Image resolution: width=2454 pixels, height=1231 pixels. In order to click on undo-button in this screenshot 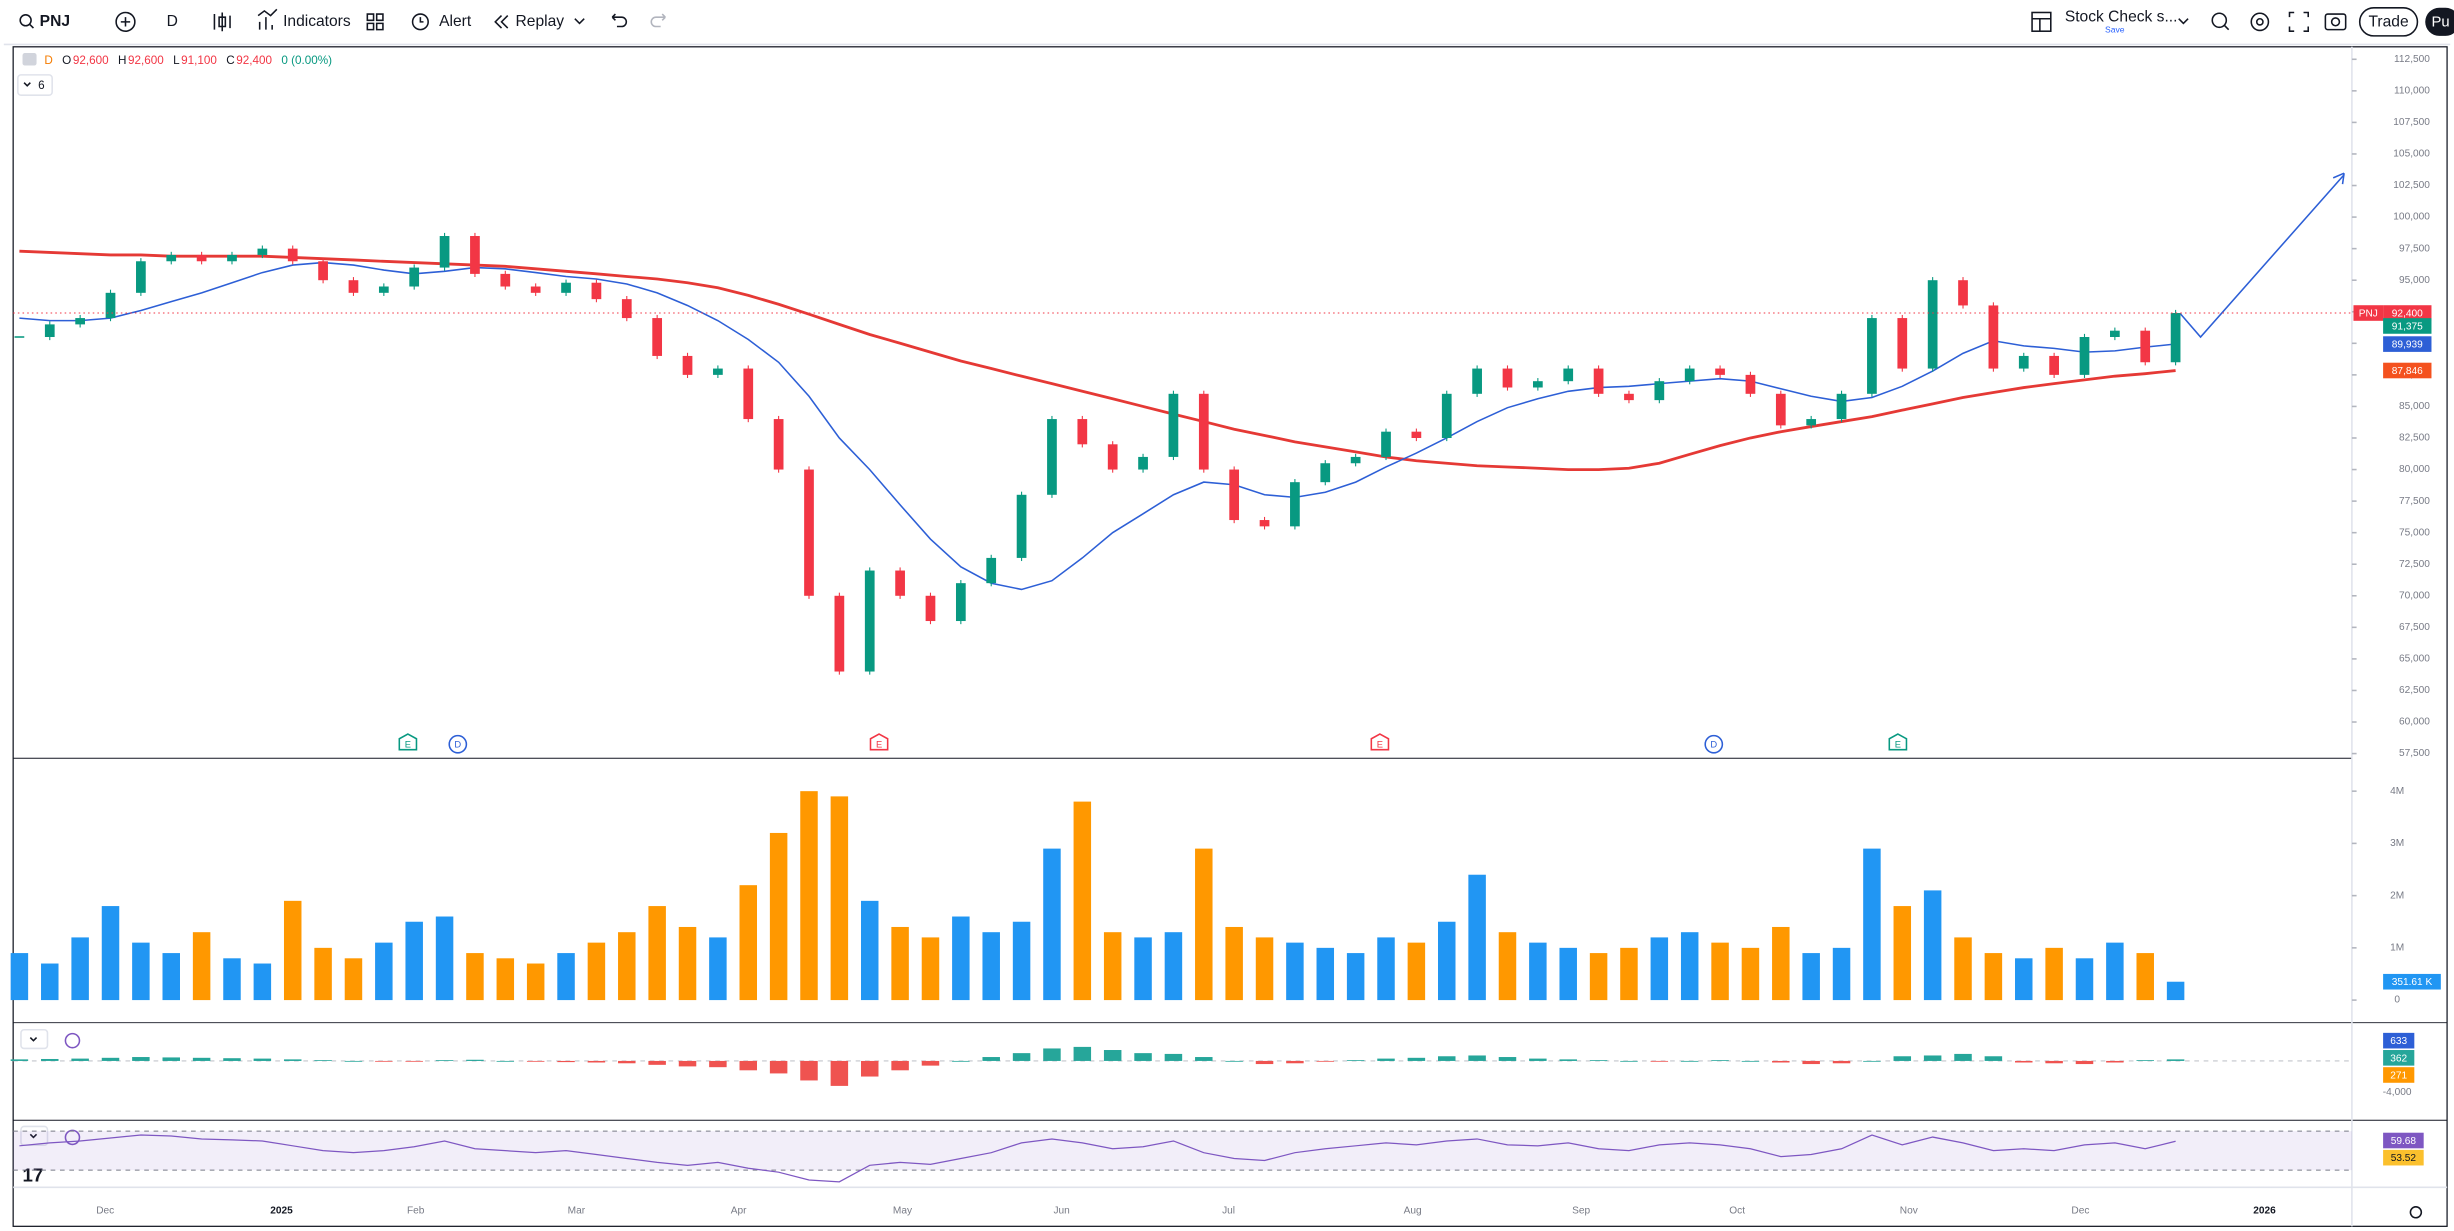, I will do `click(619, 20)`.